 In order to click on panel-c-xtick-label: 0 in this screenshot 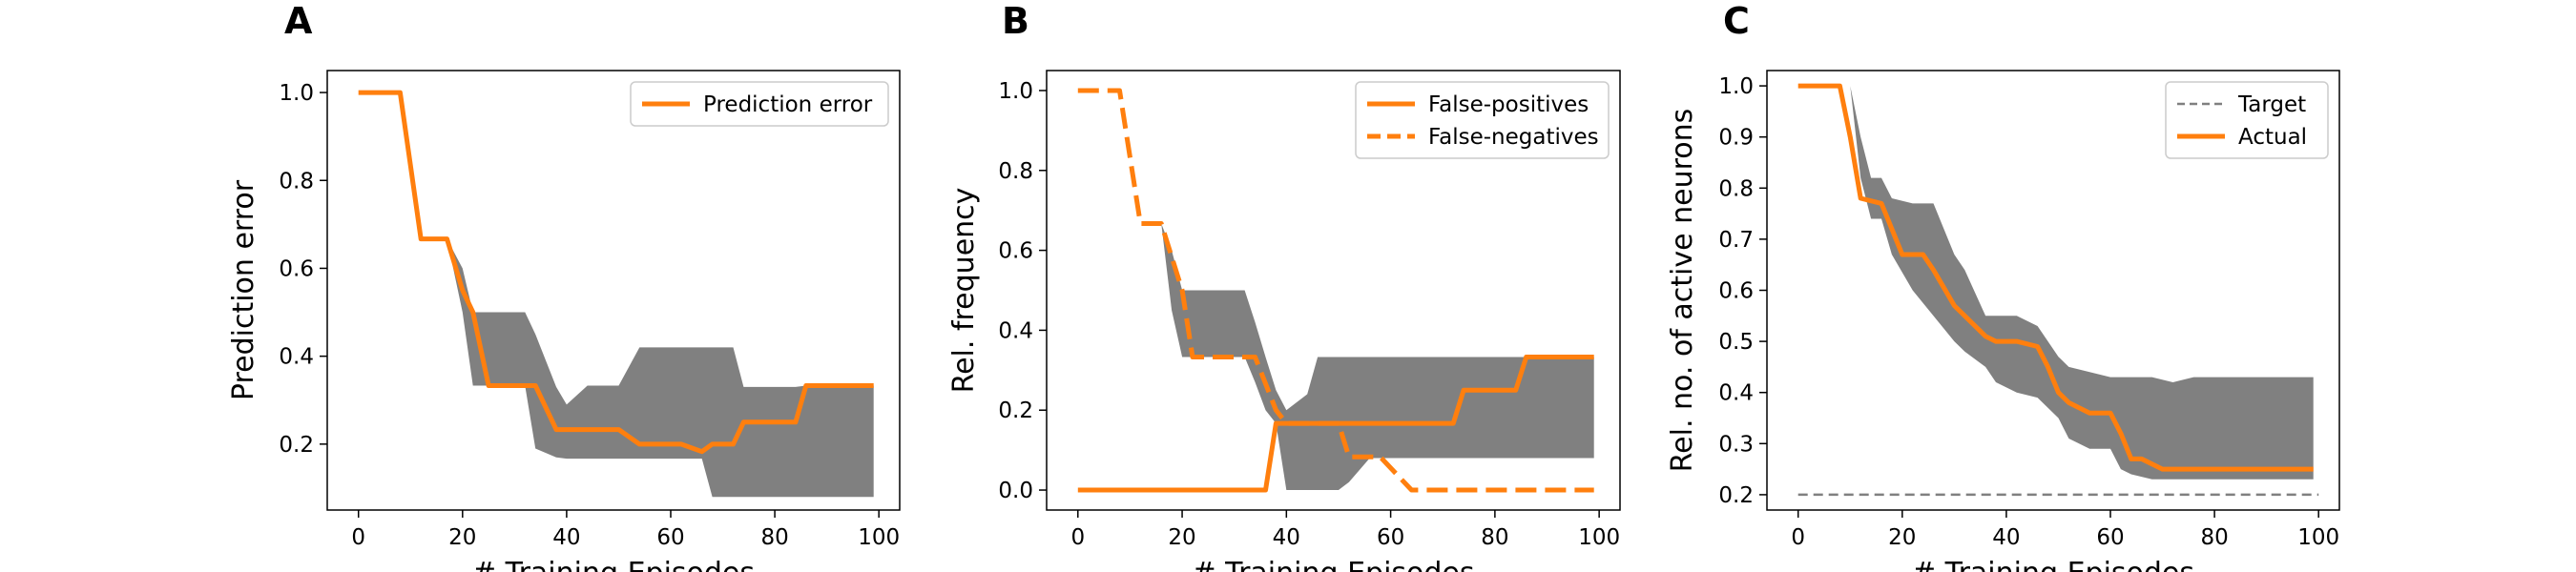, I will do `click(1798, 537)`.